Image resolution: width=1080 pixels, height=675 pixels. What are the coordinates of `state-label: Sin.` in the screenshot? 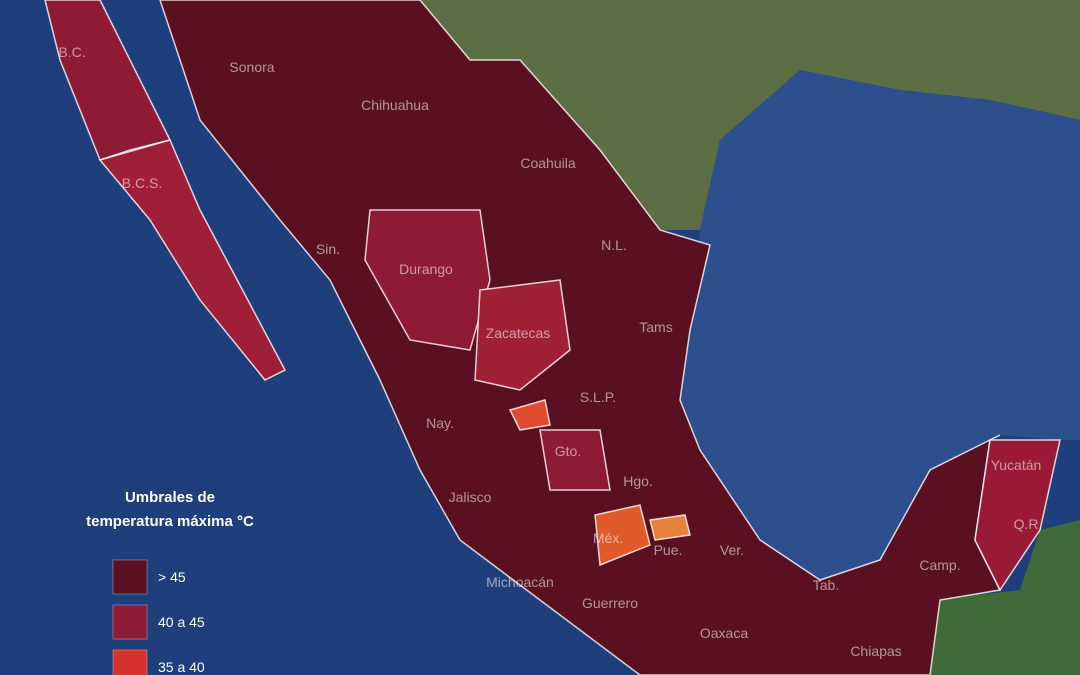 It's located at (328, 249).